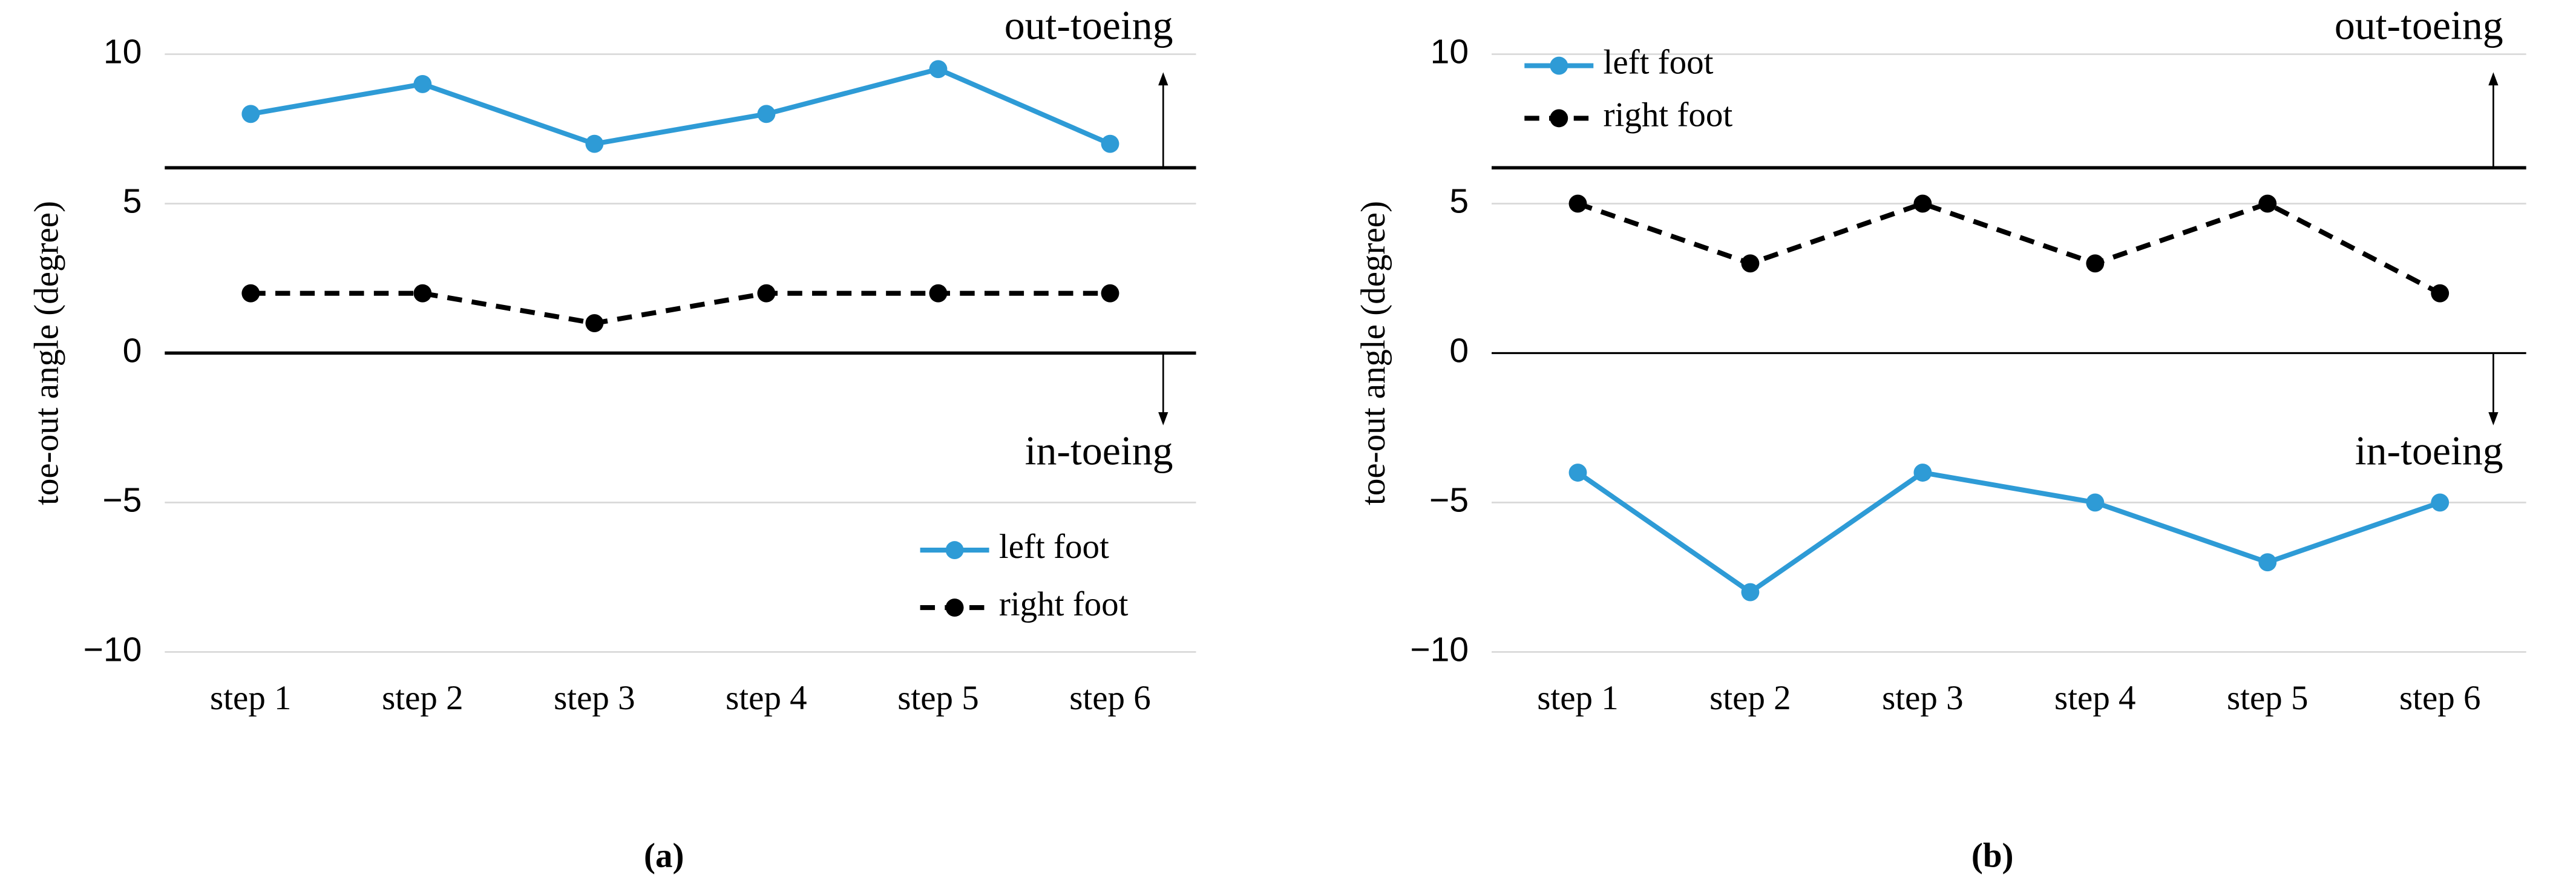  What do you see at coordinates (1992, 855) in the screenshot?
I see `subplot-label: (b)` at bounding box center [1992, 855].